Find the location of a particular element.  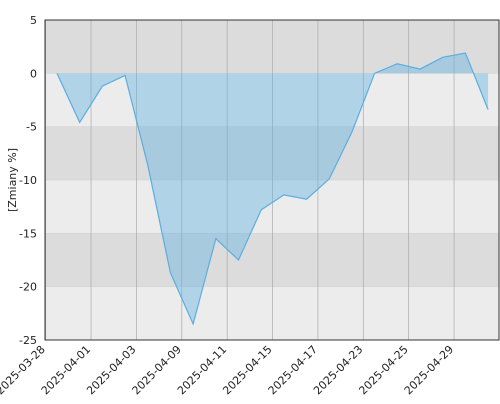

y-tick-label: -20 is located at coordinates (28, 287).